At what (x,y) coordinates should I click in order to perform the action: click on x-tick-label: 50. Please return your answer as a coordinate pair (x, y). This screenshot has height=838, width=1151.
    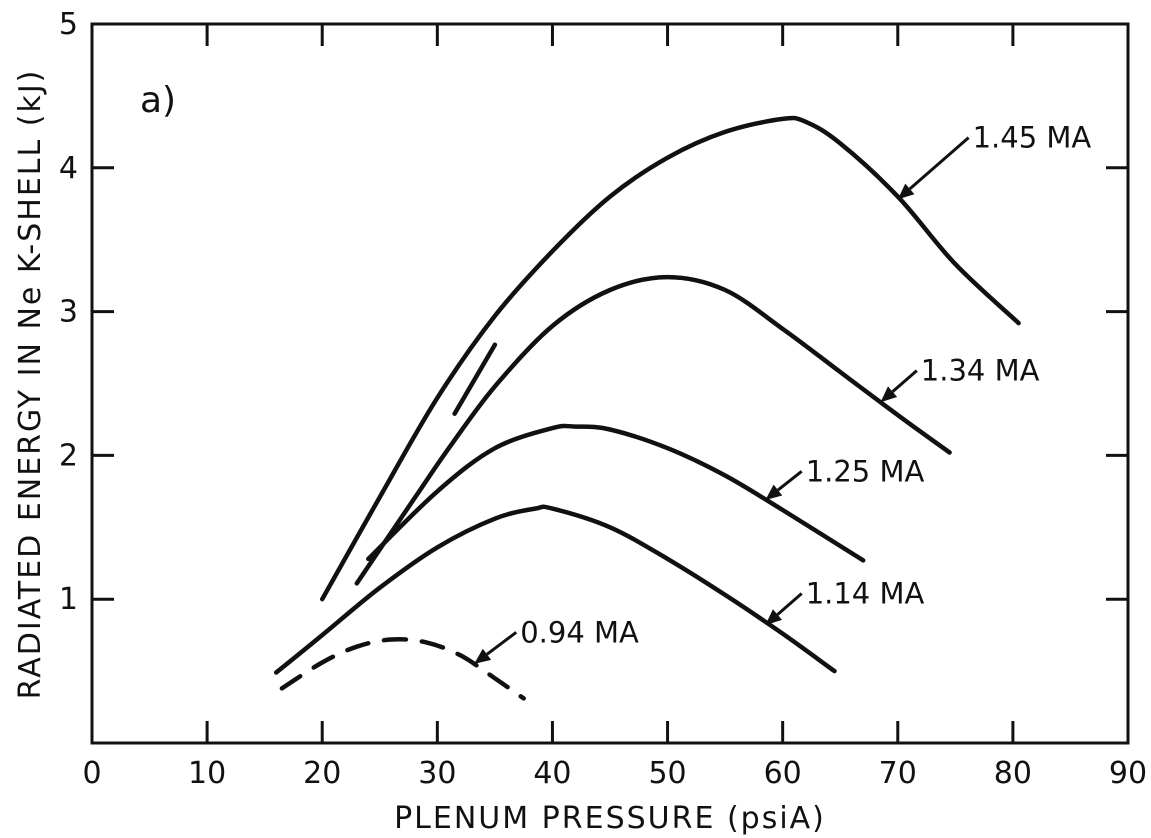
    Looking at the image, I should click on (667, 773).